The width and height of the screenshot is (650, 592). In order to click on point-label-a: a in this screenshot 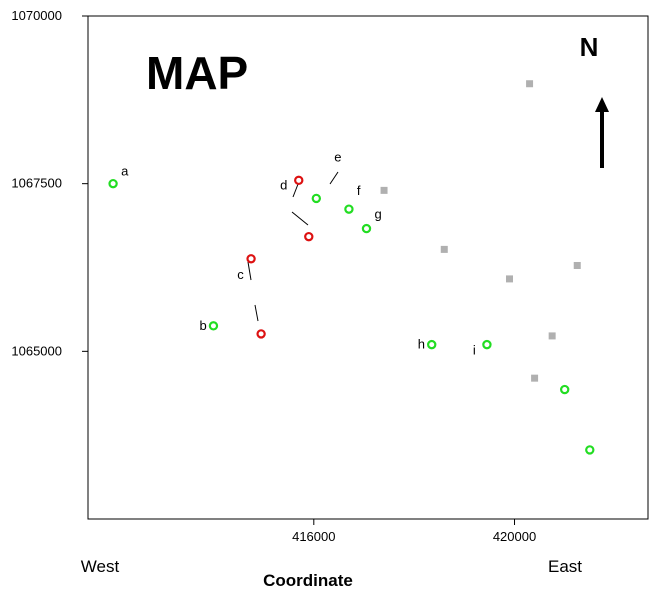, I will do `click(125, 171)`.